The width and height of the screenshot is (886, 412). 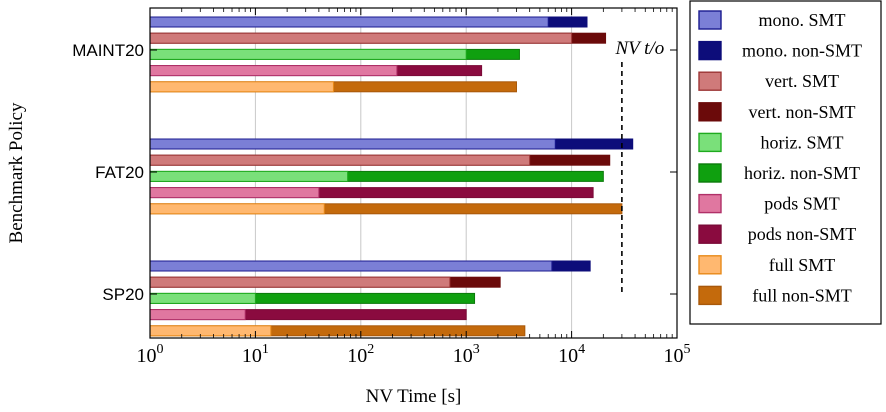 I want to click on bar-mono-smt-sp20, so click(x=351, y=266).